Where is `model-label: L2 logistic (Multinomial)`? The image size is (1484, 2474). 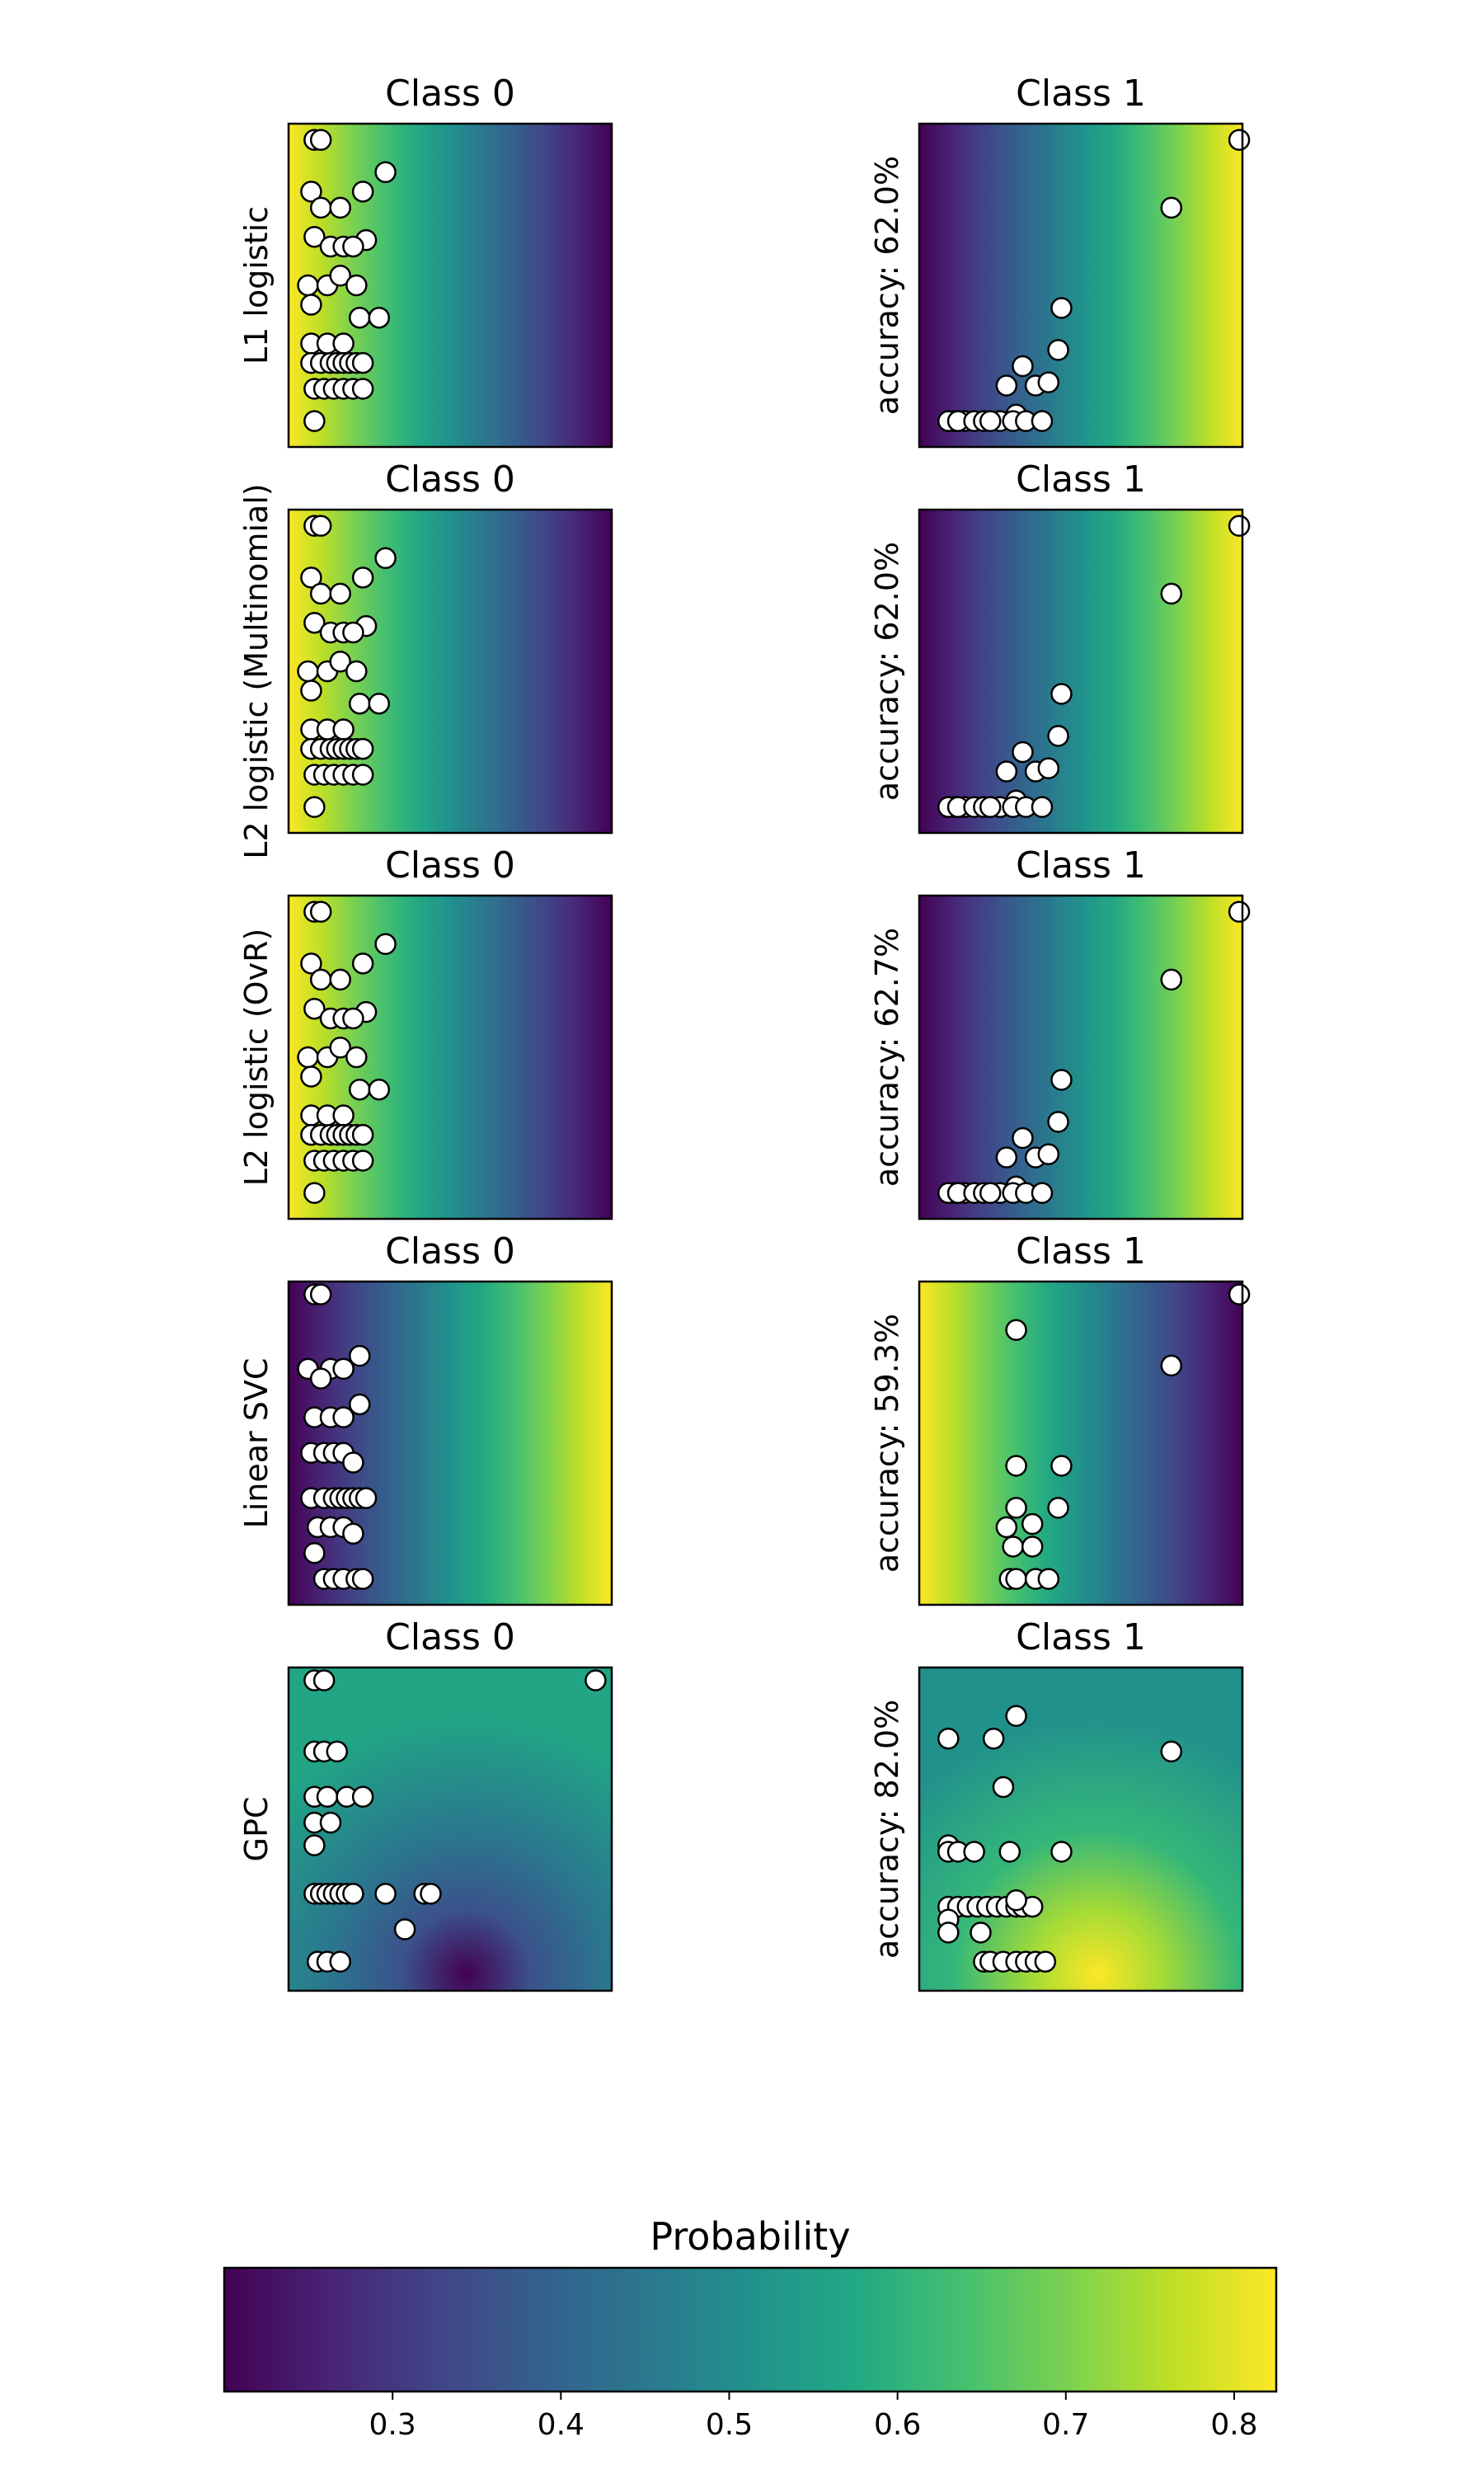
model-label: L2 logistic (Multinomial) is located at coordinates (256, 670).